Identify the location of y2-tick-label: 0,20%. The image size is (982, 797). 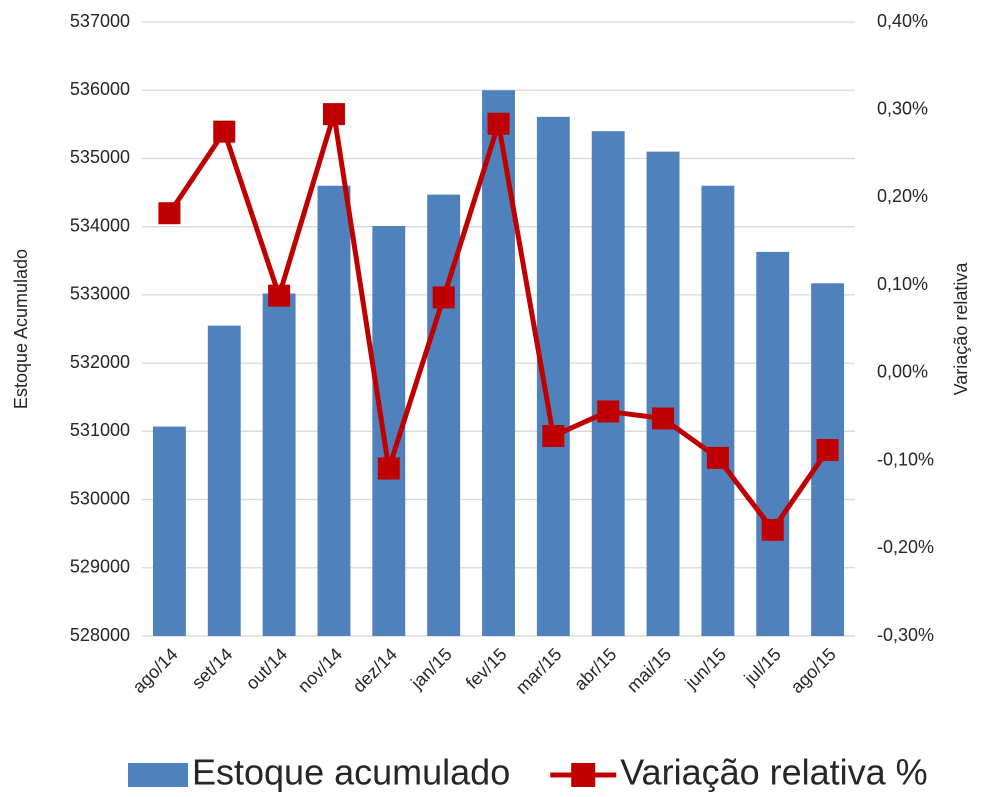
(902, 196).